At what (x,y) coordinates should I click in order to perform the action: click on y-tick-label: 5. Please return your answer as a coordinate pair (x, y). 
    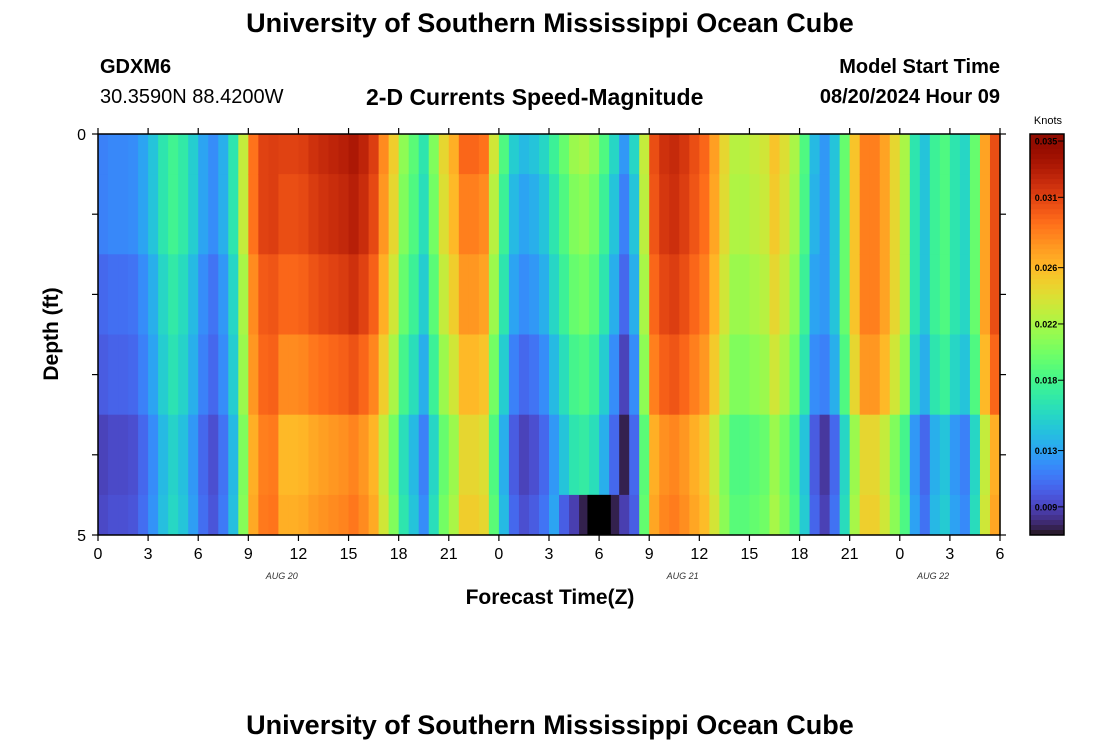
    Looking at the image, I should click on (81, 536).